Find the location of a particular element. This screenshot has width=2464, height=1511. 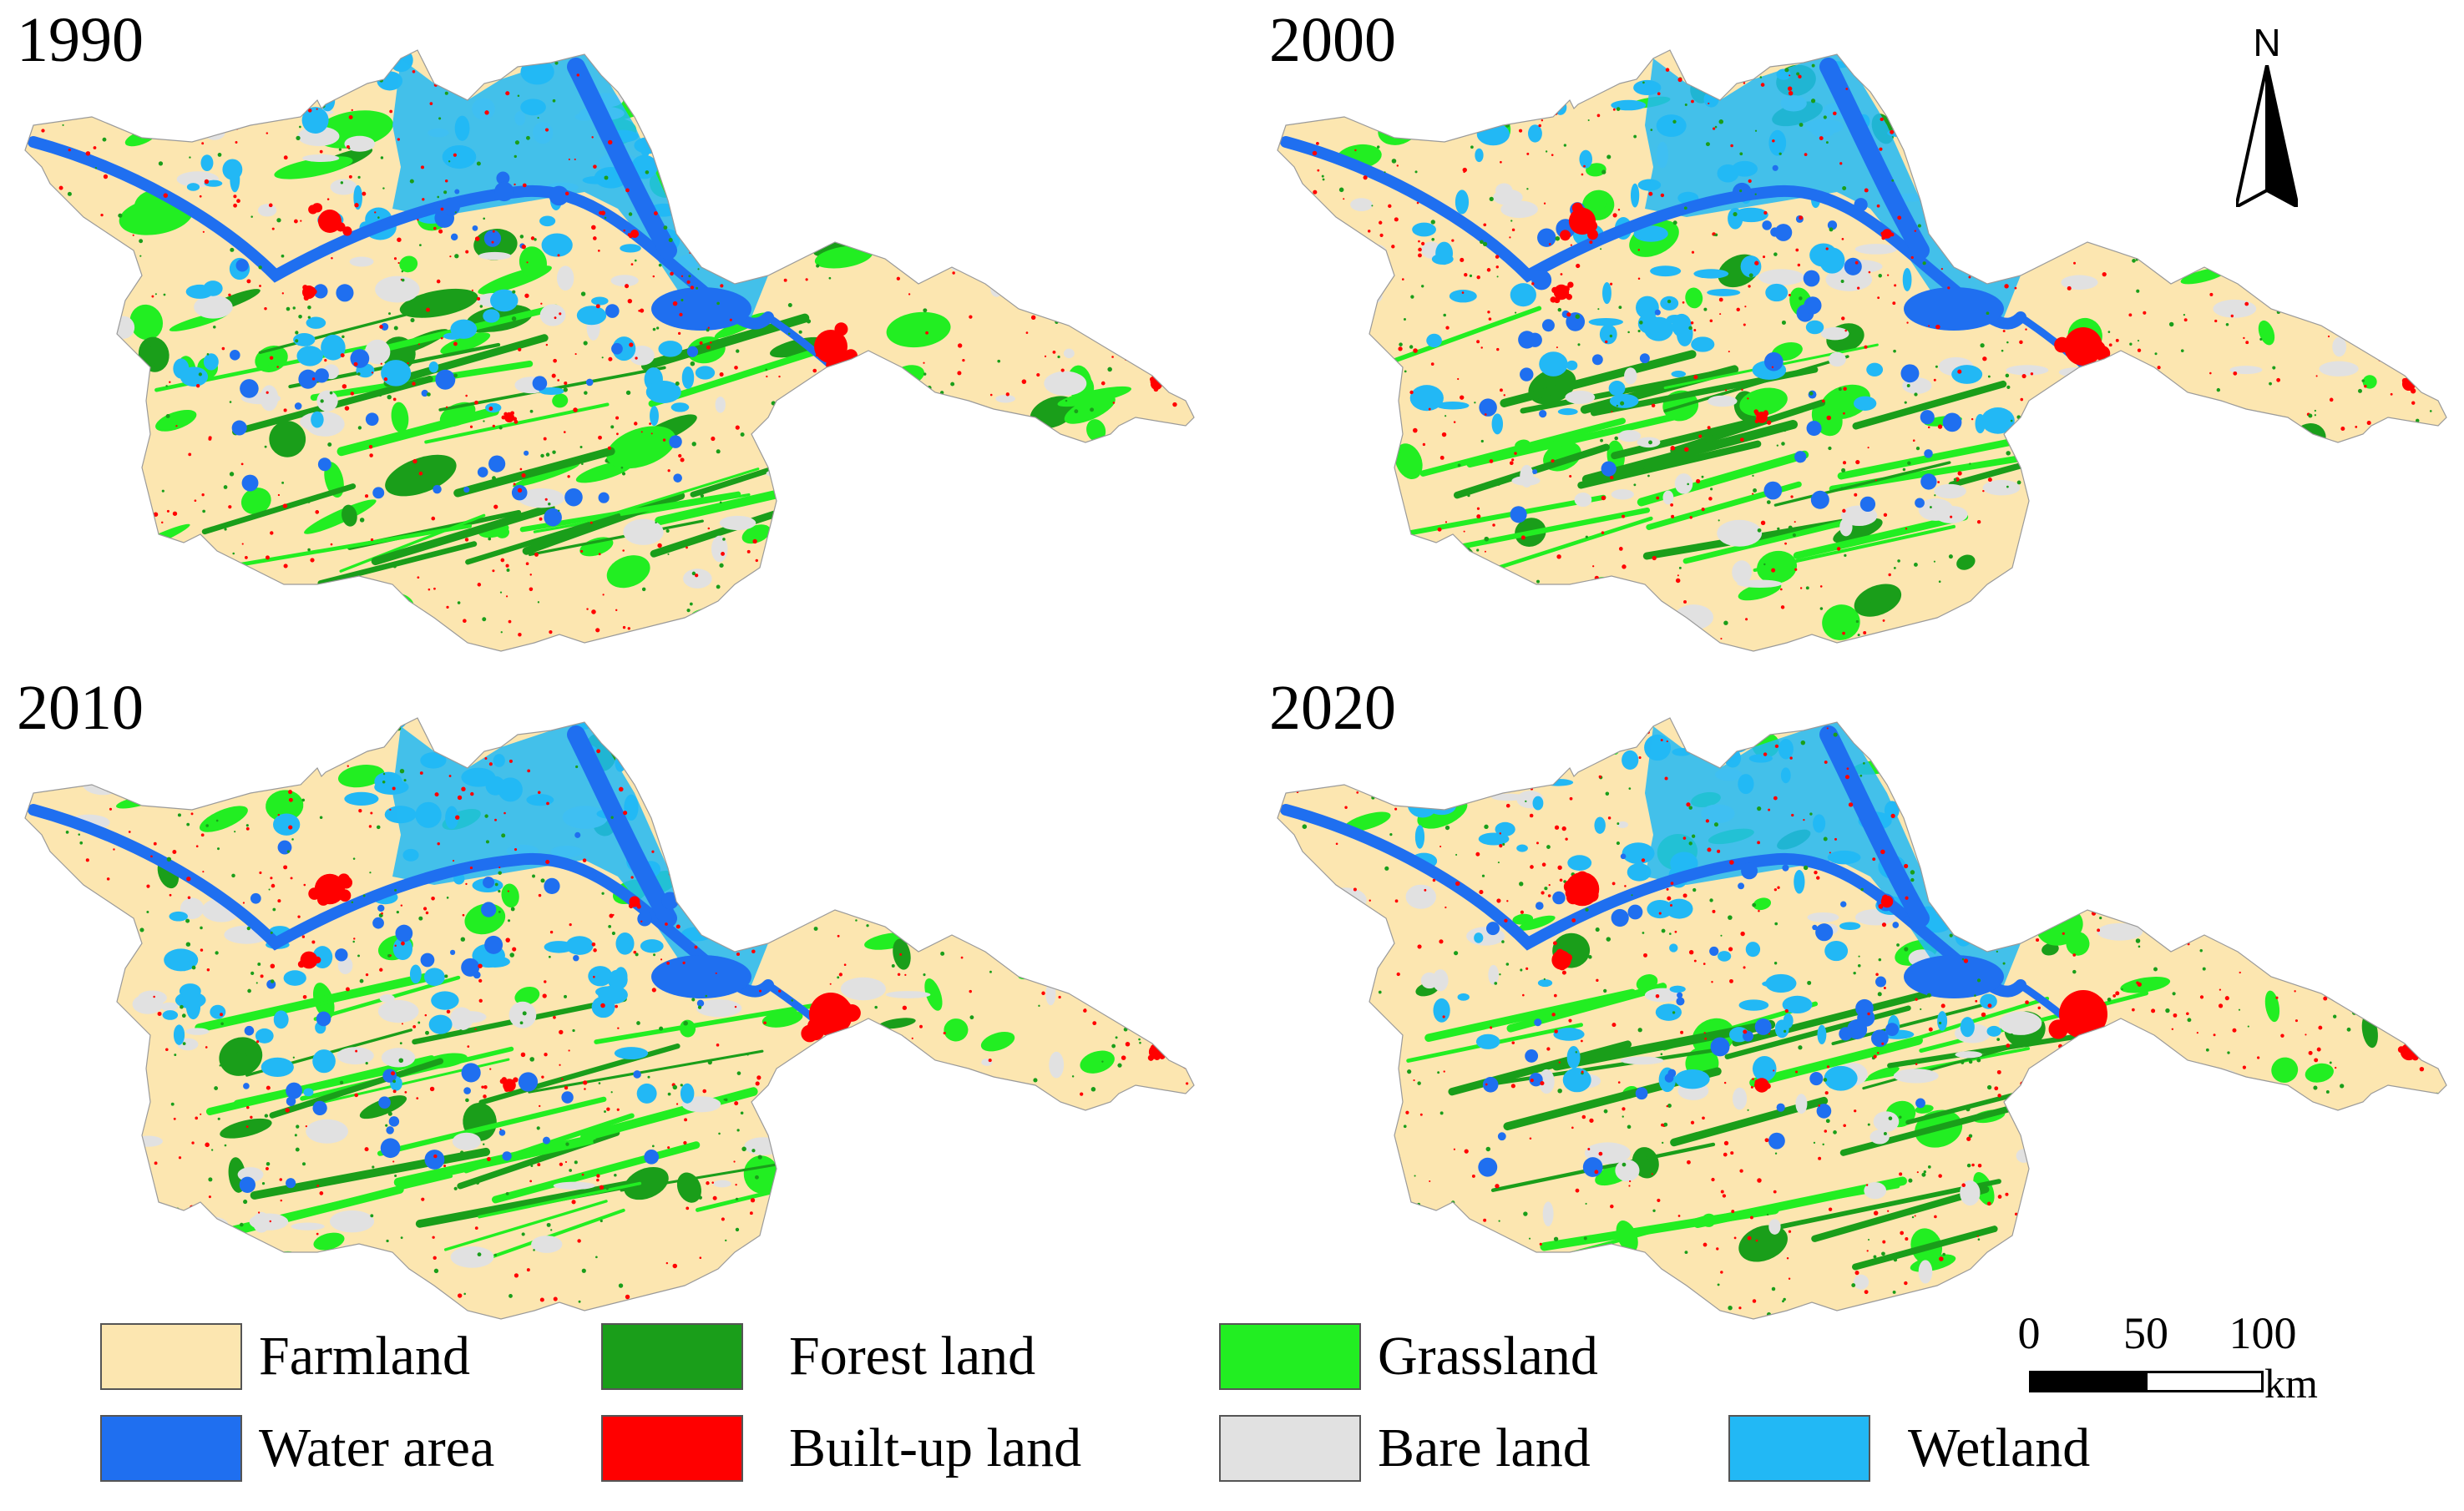

legend-label: Wetland is located at coordinates (1999, 1448).